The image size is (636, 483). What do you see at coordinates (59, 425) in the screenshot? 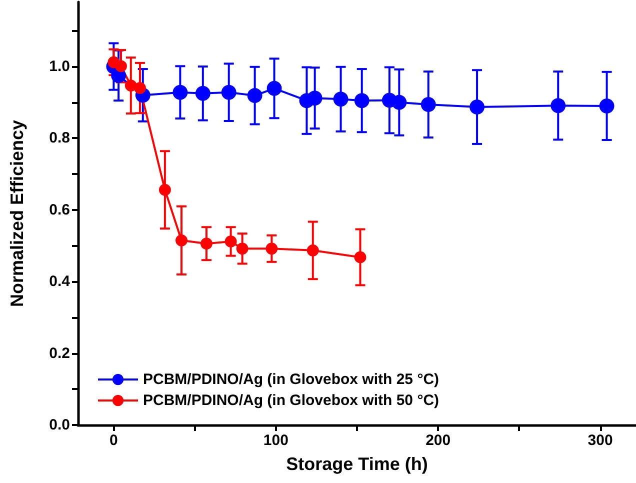
I see `y-tick-label: 0.0` at bounding box center [59, 425].